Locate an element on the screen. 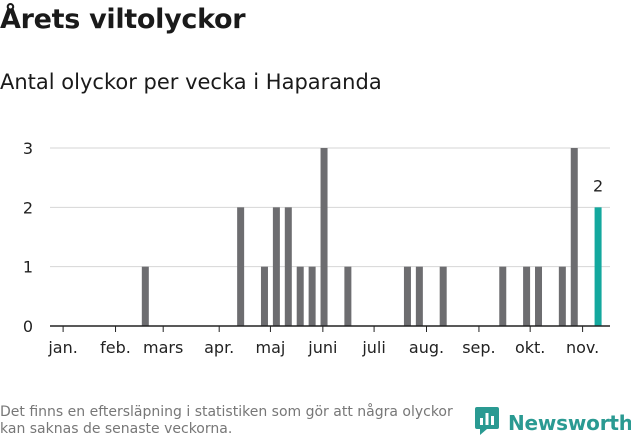 Image resolution: width=631 pixels, height=440 pixels. data-label: 2 is located at coordinates (598, 185).